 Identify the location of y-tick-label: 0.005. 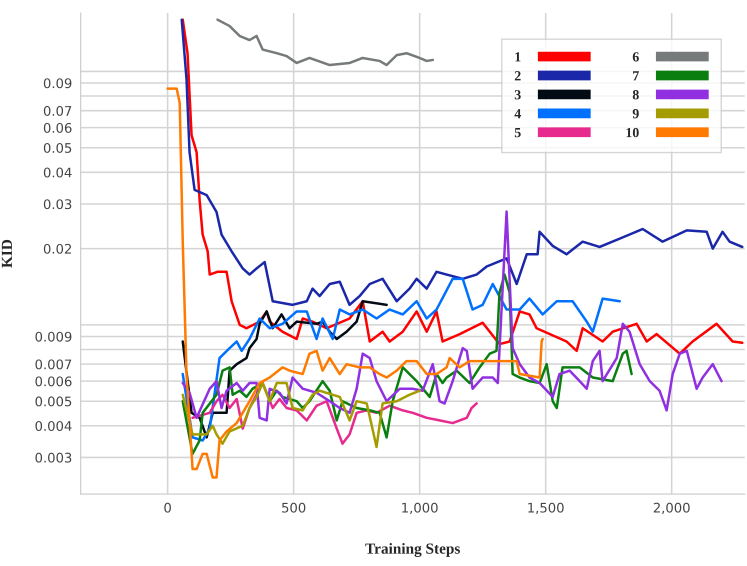
(53, 401).